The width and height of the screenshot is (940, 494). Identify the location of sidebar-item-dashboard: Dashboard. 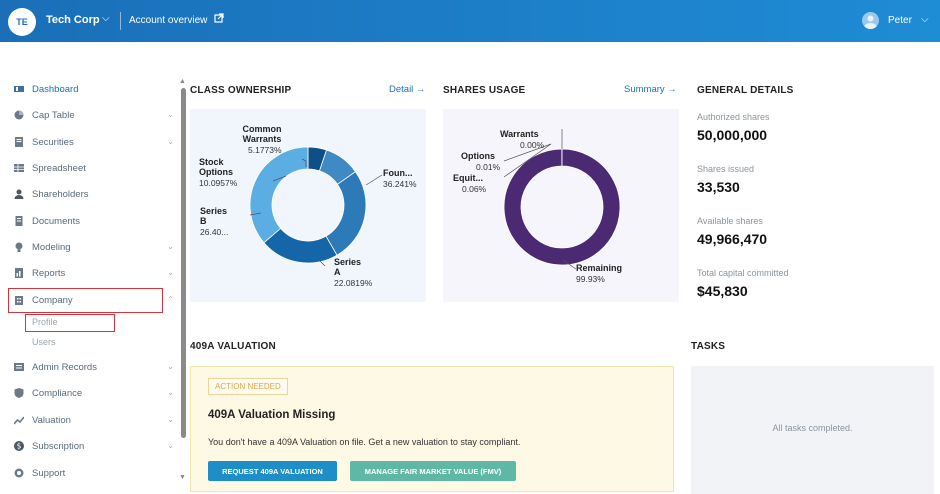
(94, 89).